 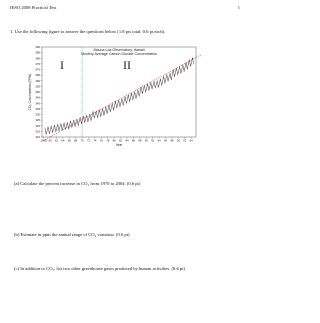 I want to click on x-tick-label: 64, so click(x=63, y=141).